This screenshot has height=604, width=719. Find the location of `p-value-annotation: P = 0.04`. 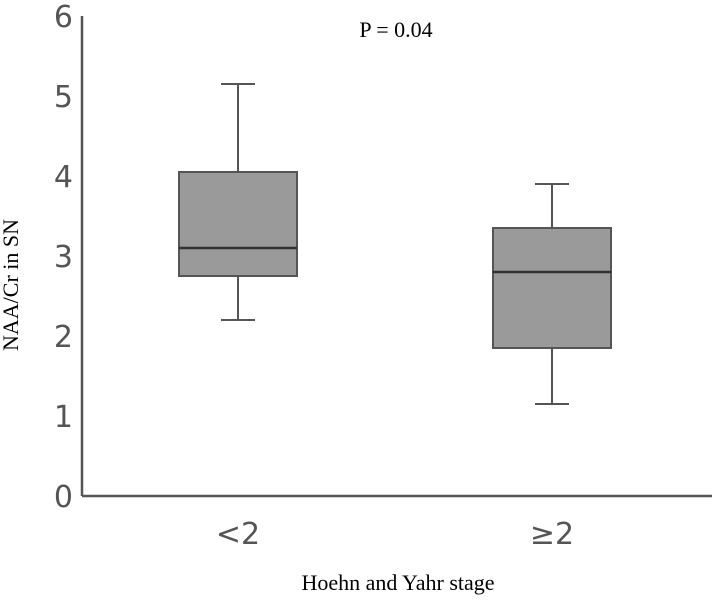

p-value-annotation: P = 0.04 is located at coordinates (395, 29).